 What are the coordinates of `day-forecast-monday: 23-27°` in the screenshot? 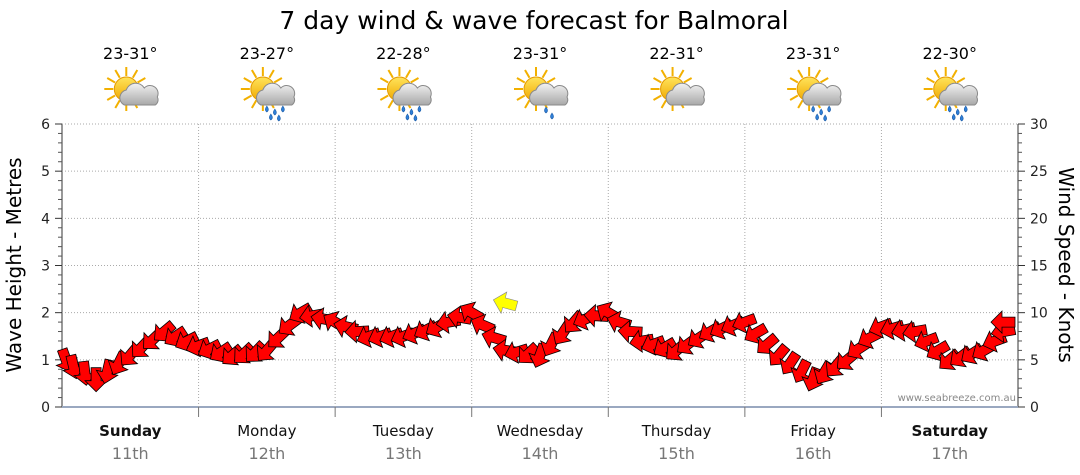 It's located at (268, 83).